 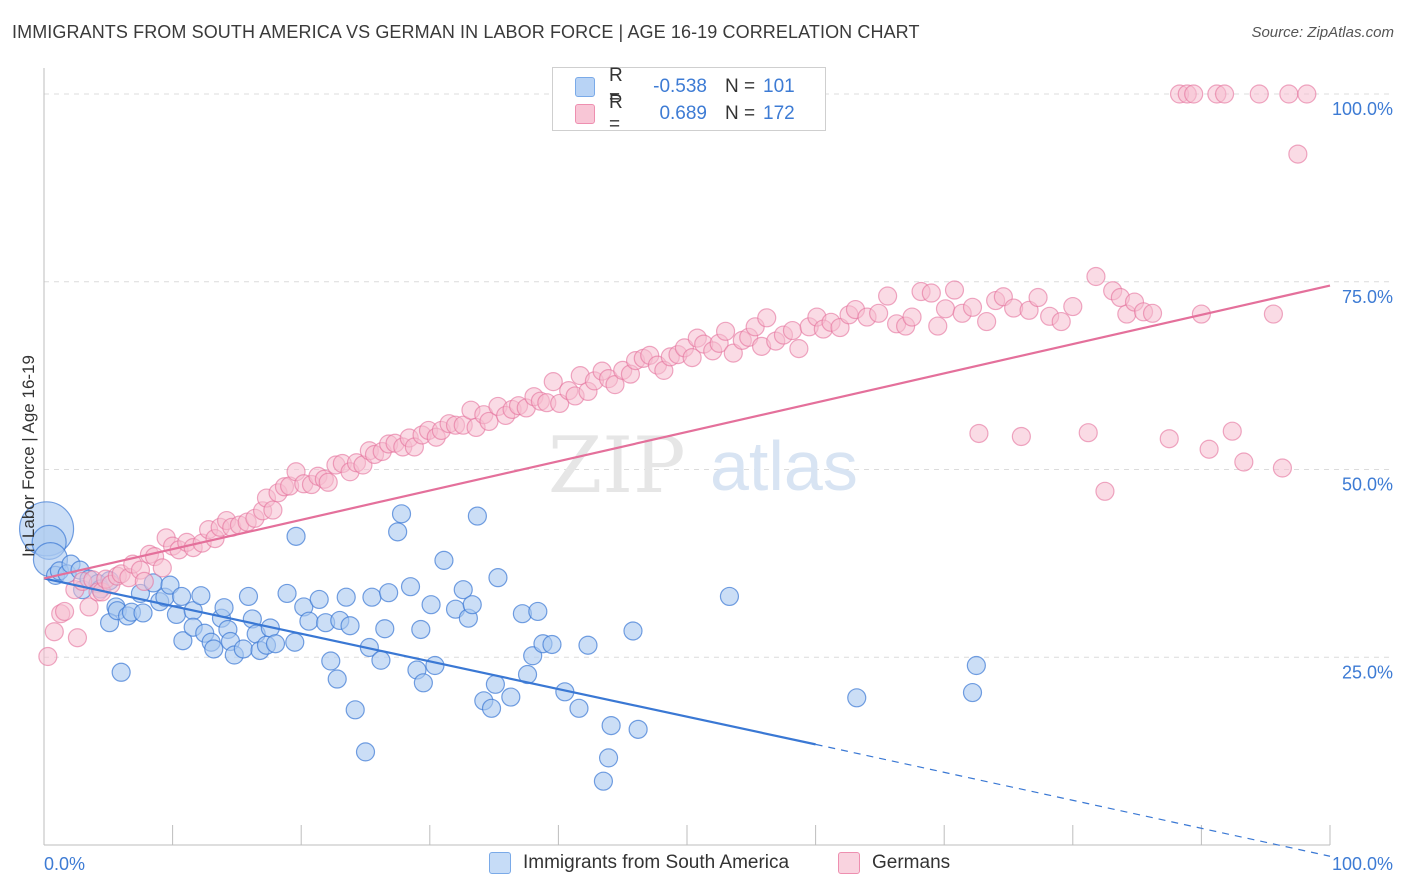 I want to click on legend-r-label: R =, so click(x=616, y=86).